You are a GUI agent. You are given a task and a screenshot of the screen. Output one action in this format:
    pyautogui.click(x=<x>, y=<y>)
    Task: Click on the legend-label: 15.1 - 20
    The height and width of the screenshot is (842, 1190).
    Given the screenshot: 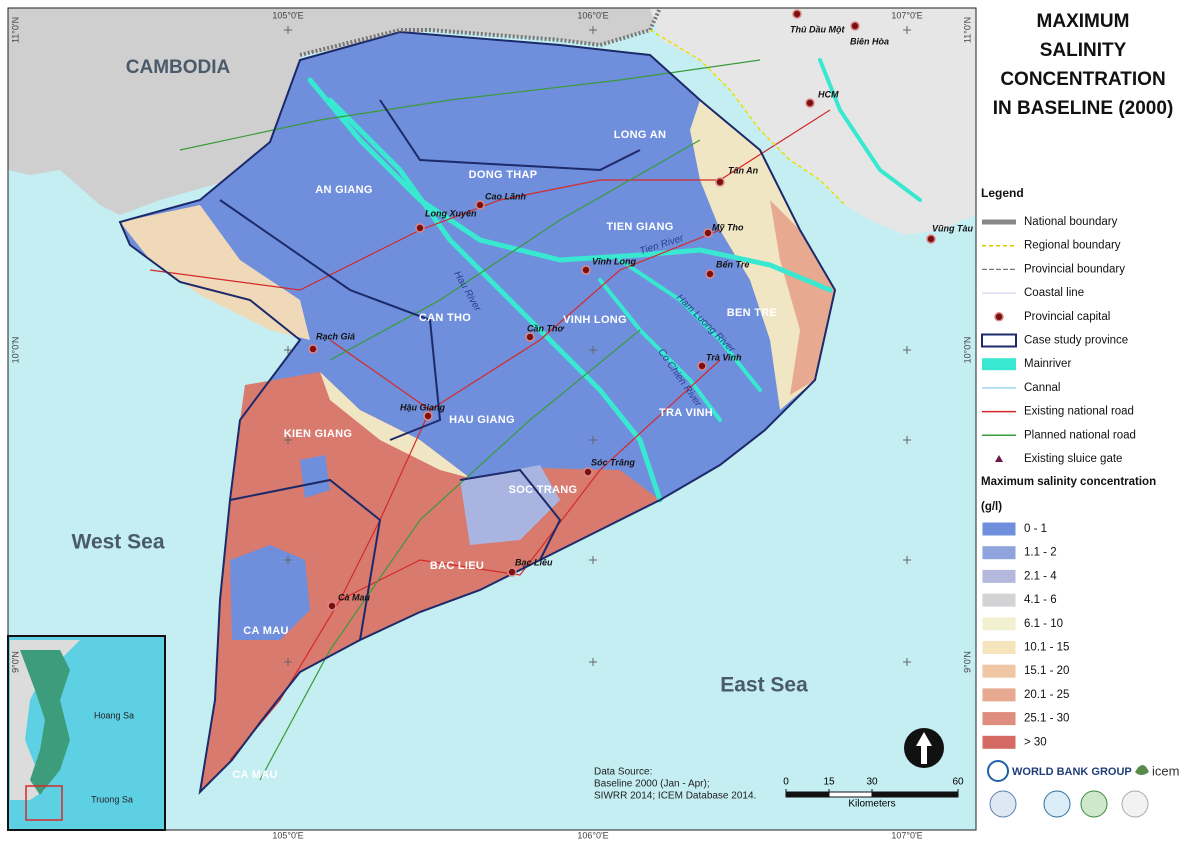 What is the action you would take?
    pyautogui.click(x=1046, y=671)
    